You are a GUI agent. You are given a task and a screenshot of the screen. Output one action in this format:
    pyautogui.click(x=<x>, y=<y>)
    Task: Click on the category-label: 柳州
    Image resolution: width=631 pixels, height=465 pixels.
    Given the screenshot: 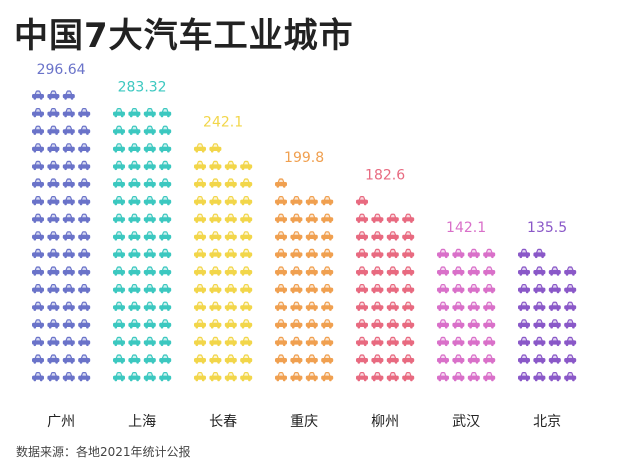 What is the action you would take?
    pyautogui.click(x=385, y=421)
    